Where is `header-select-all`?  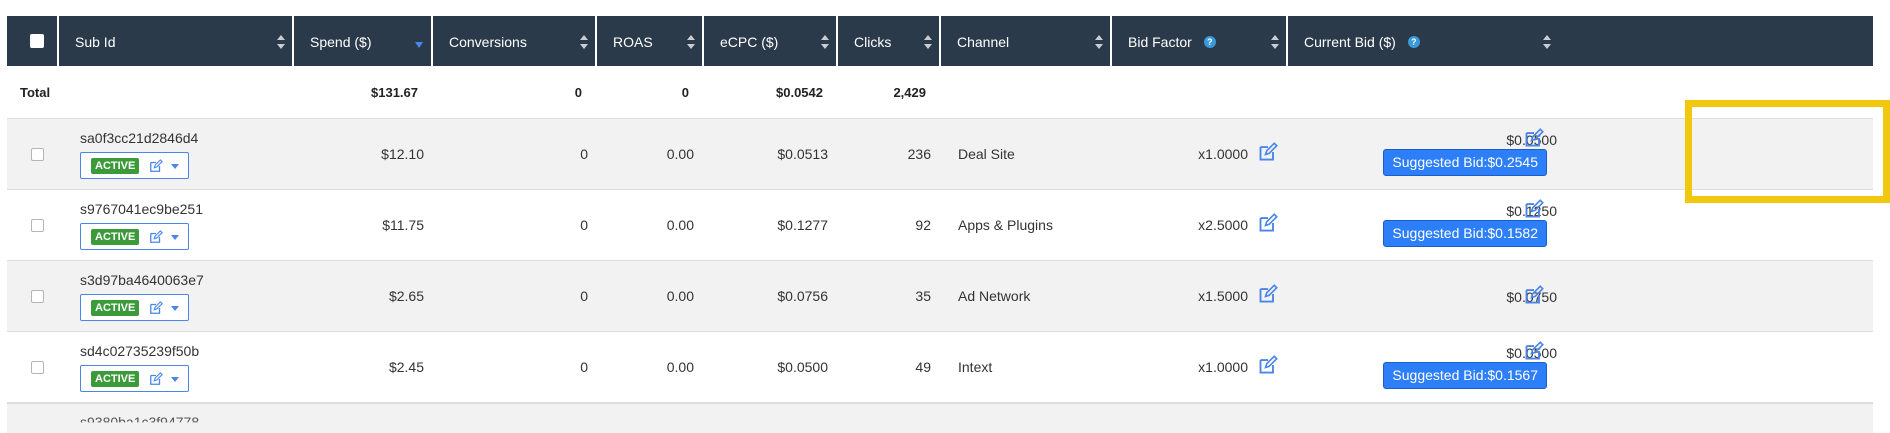
header-select-all is located at coordinates (33, 41).